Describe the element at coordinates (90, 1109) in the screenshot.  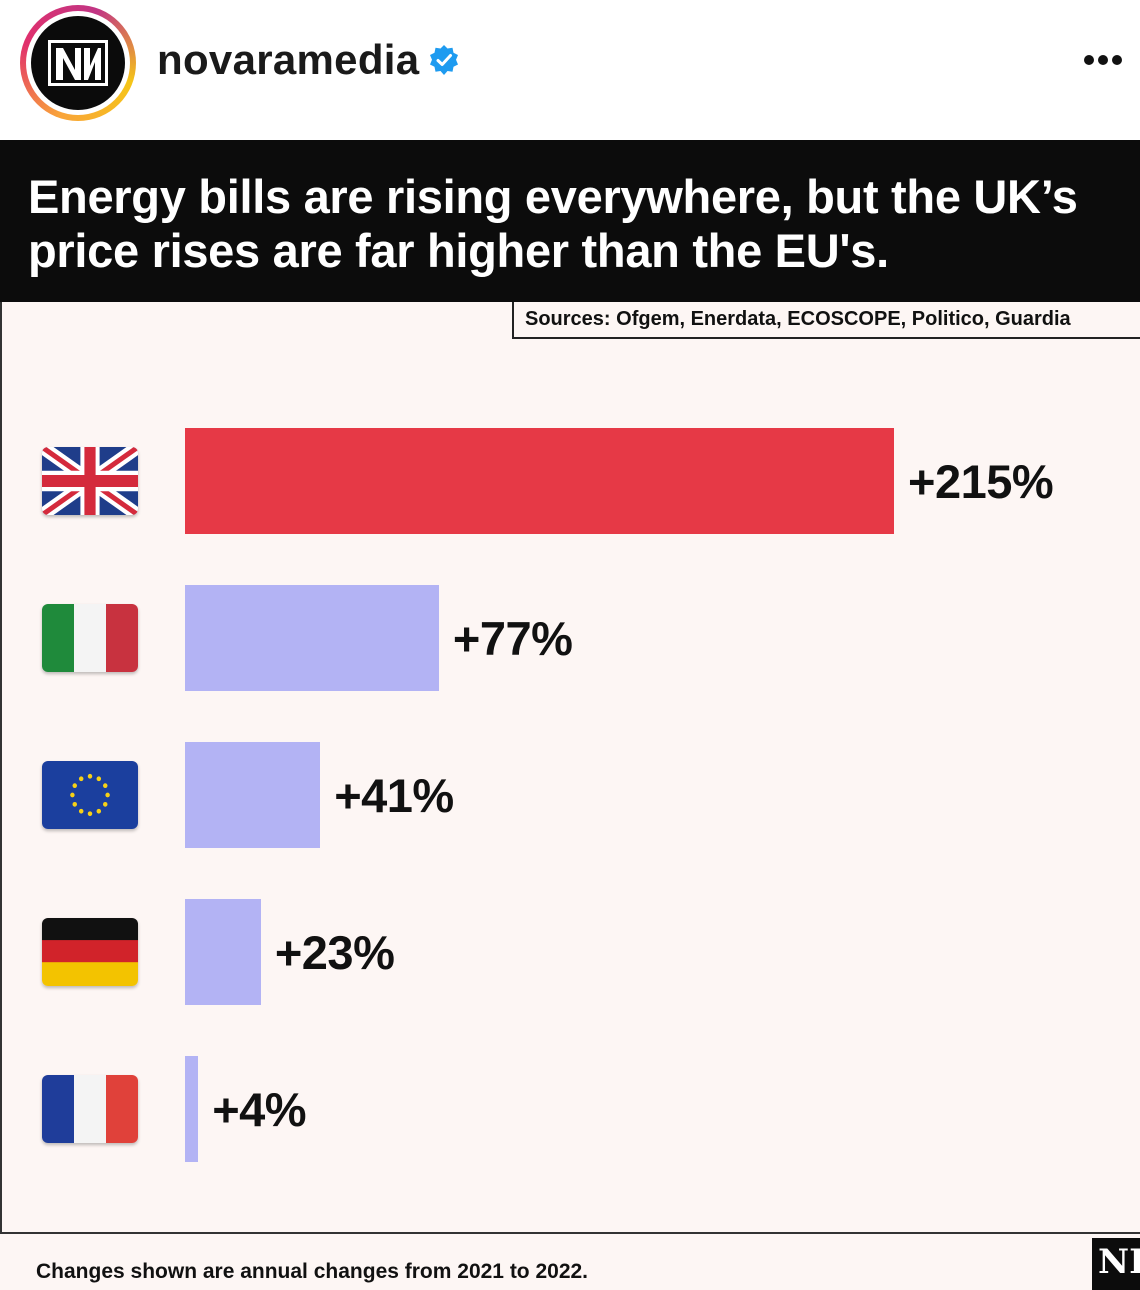
I see `france-flag-icon` at that location.